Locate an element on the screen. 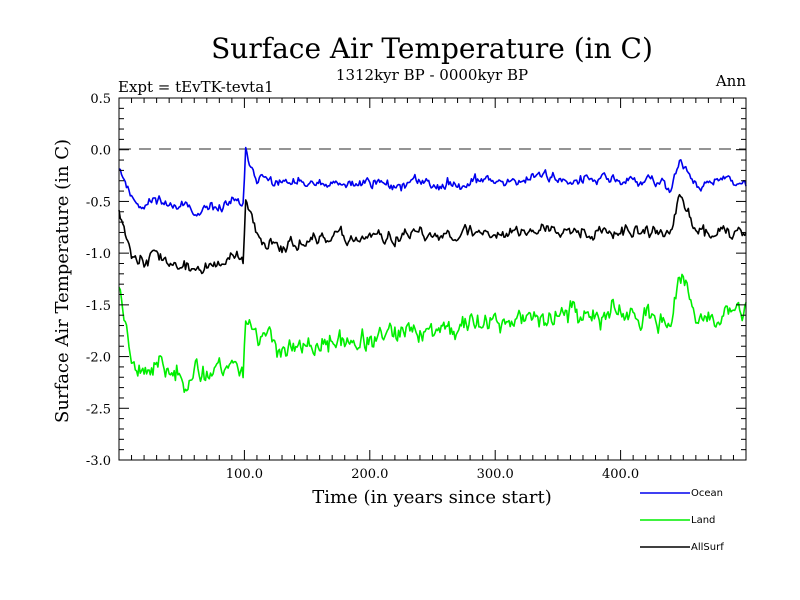 The image size is (800, 600). legend-entry-ocean: Ocean is located at coordinates (681, 493).